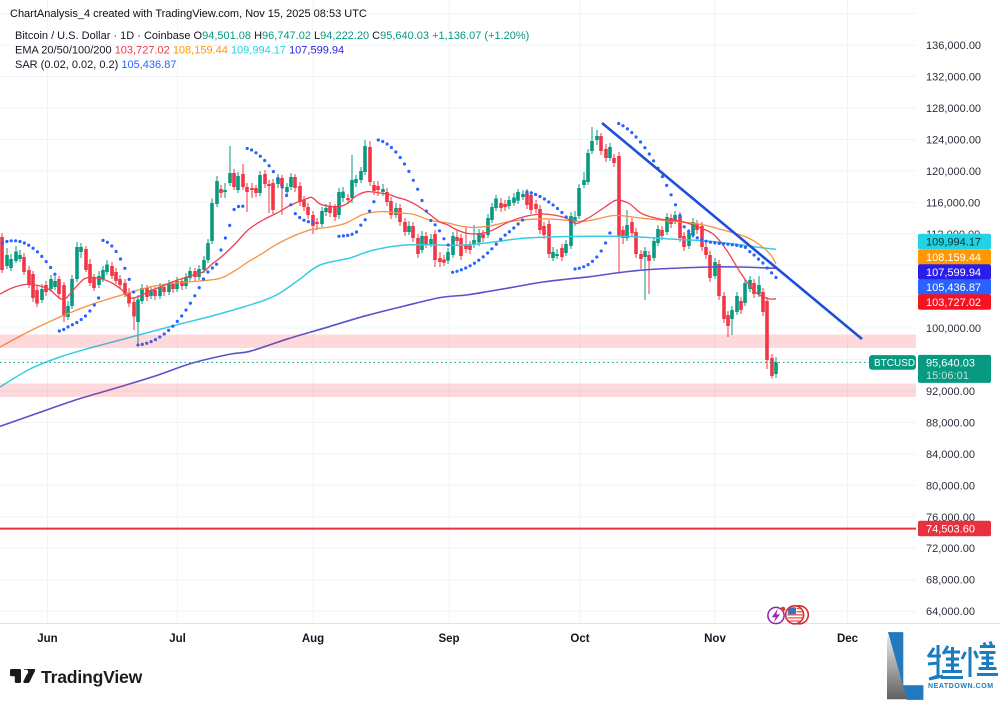  I want to click on svg-text: 100,000.00, so click(953, 329).